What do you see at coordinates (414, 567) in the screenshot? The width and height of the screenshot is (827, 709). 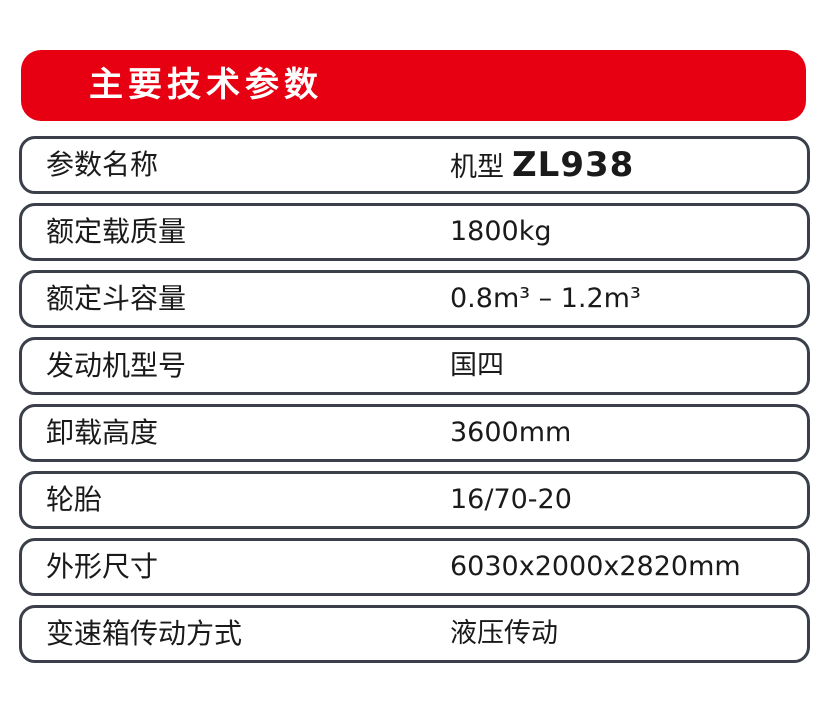 I see `table-row: 外形尺寸 6030x2000x2820mm` at bounding box center [414, 567].